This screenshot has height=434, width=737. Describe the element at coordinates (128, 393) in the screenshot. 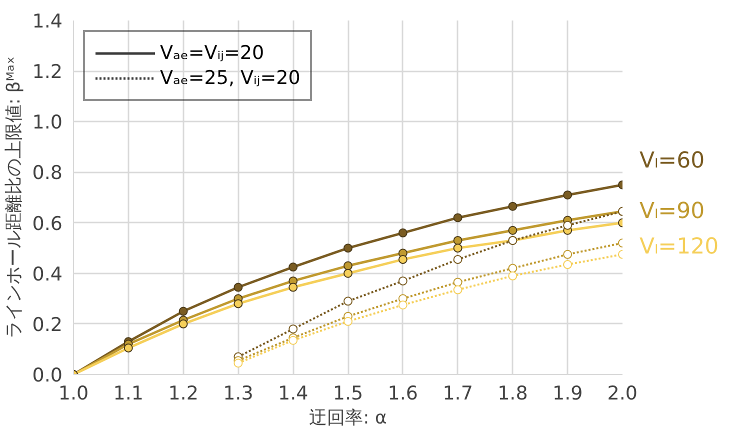

I see `x-tick-label: 1.1` at that location.